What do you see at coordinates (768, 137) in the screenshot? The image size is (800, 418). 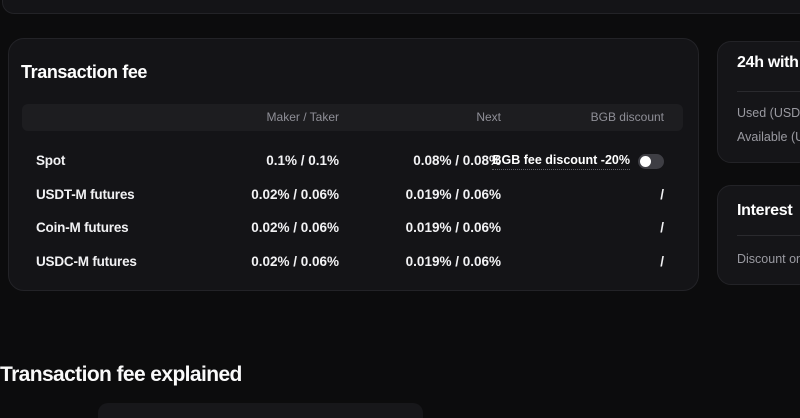 I see `withdrawal-available-label: Available (US` at bounding box center [768, 137].